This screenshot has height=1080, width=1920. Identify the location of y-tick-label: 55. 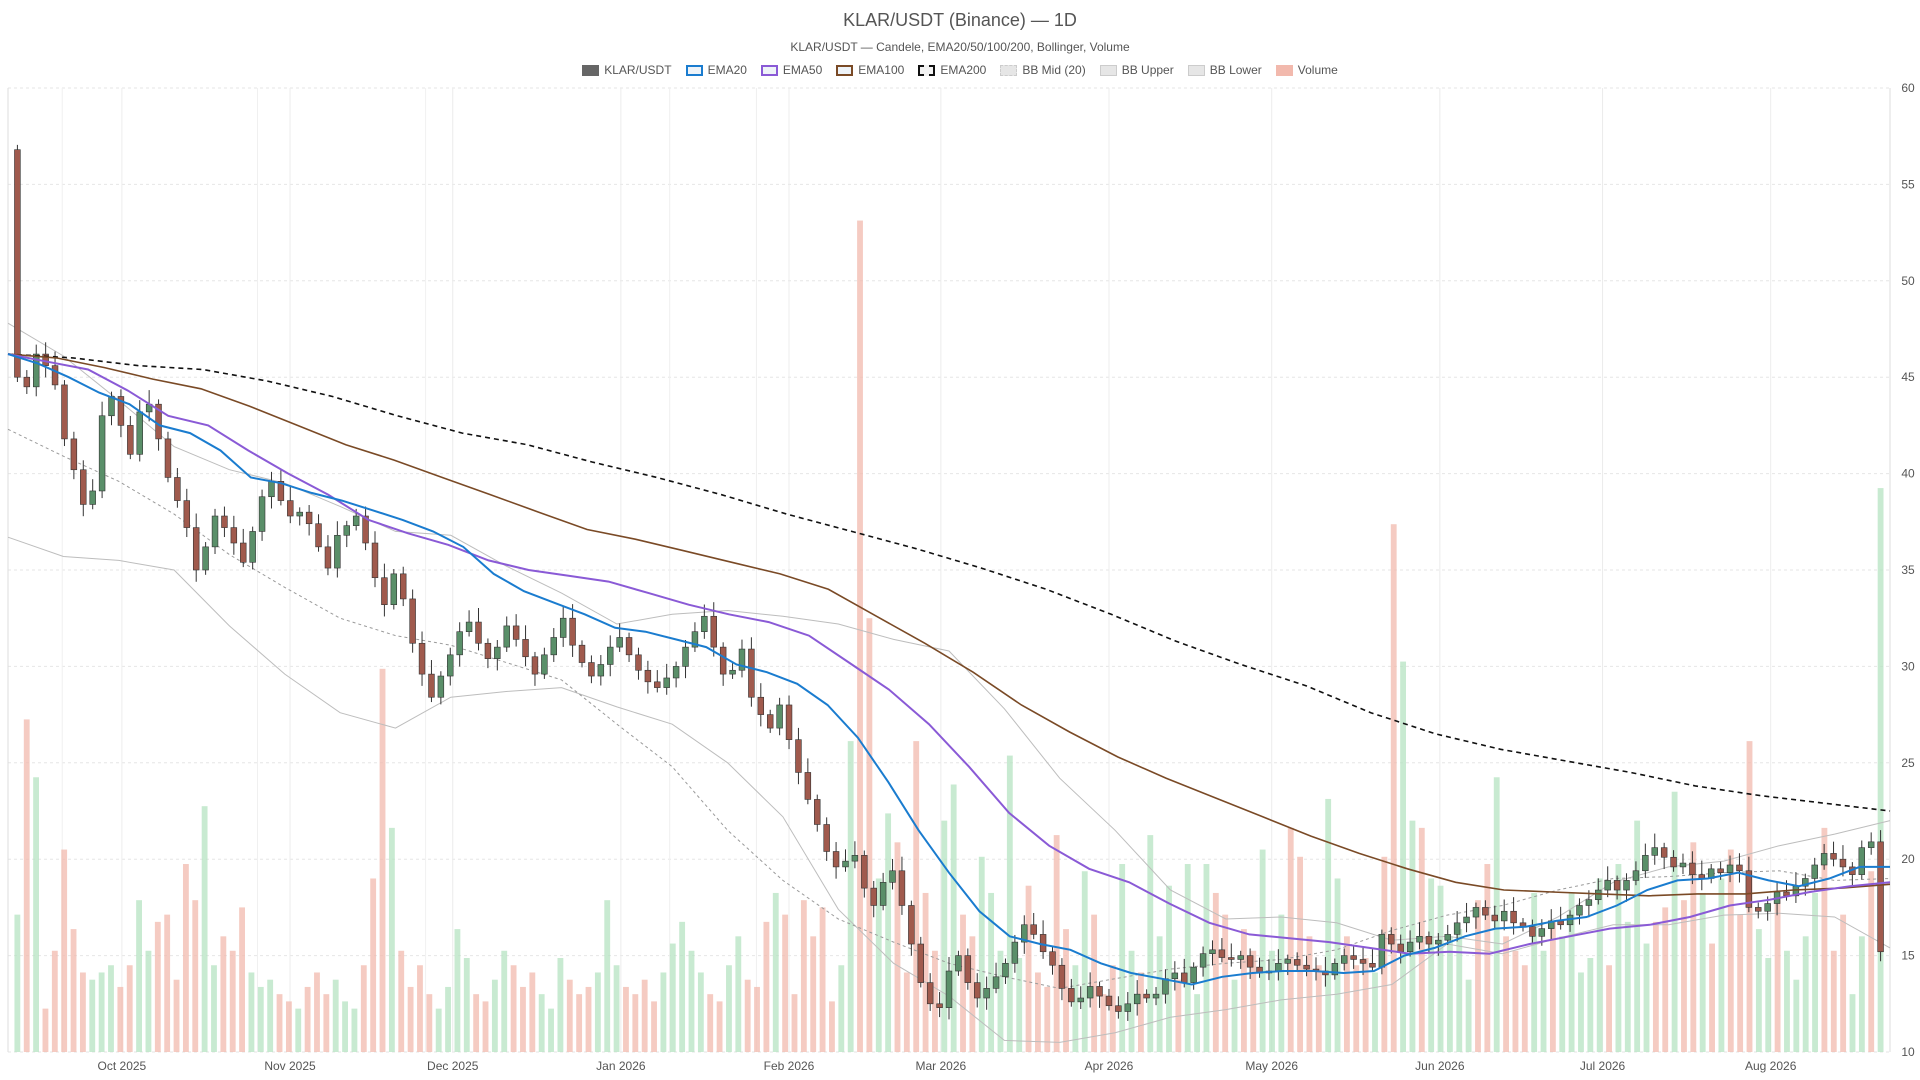
(1908, 184).